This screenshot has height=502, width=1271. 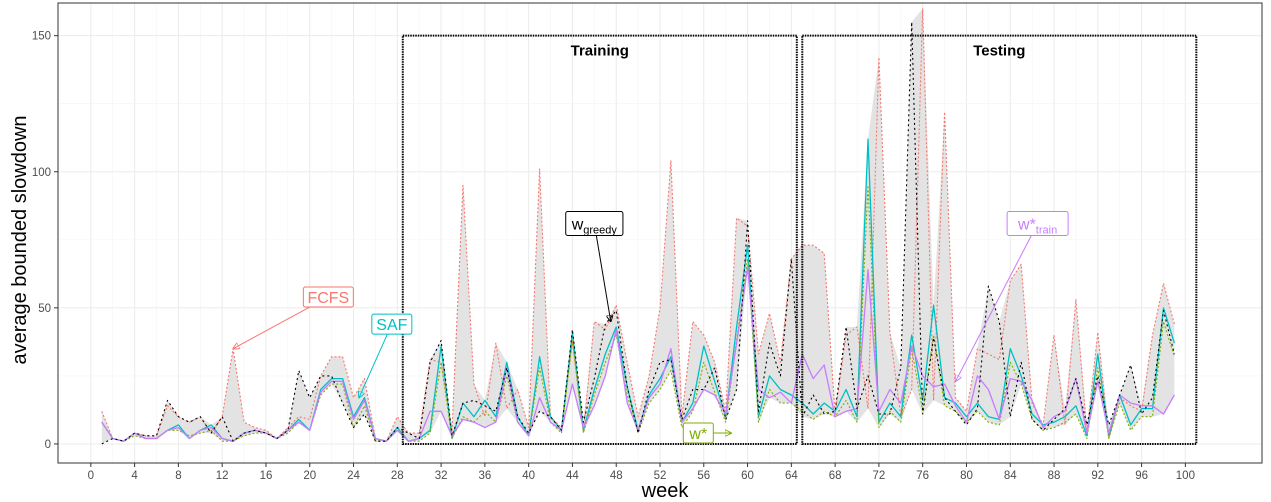 What do you see at coordinates (266, 476) in the screenshot?
I see `x-tick-label: 16` at bounding box center [266, 476].